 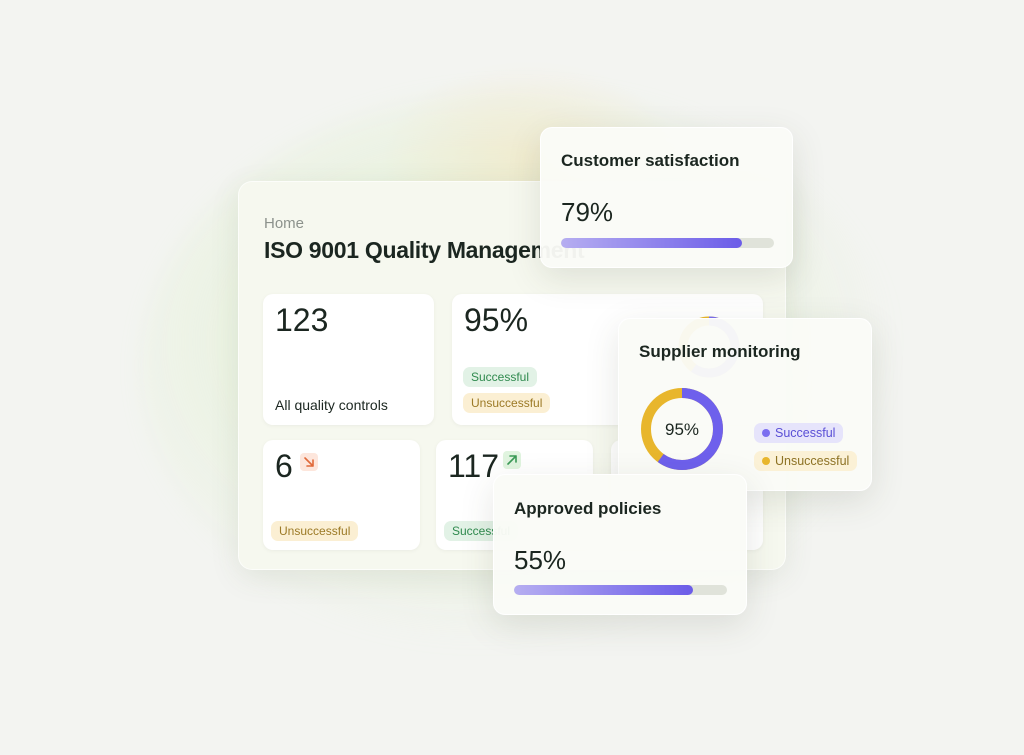 What do you see at coordinates (302, 320) in the screenshot?
I see `all-quality-controls-count: 123` at bounding box center [302, 320].